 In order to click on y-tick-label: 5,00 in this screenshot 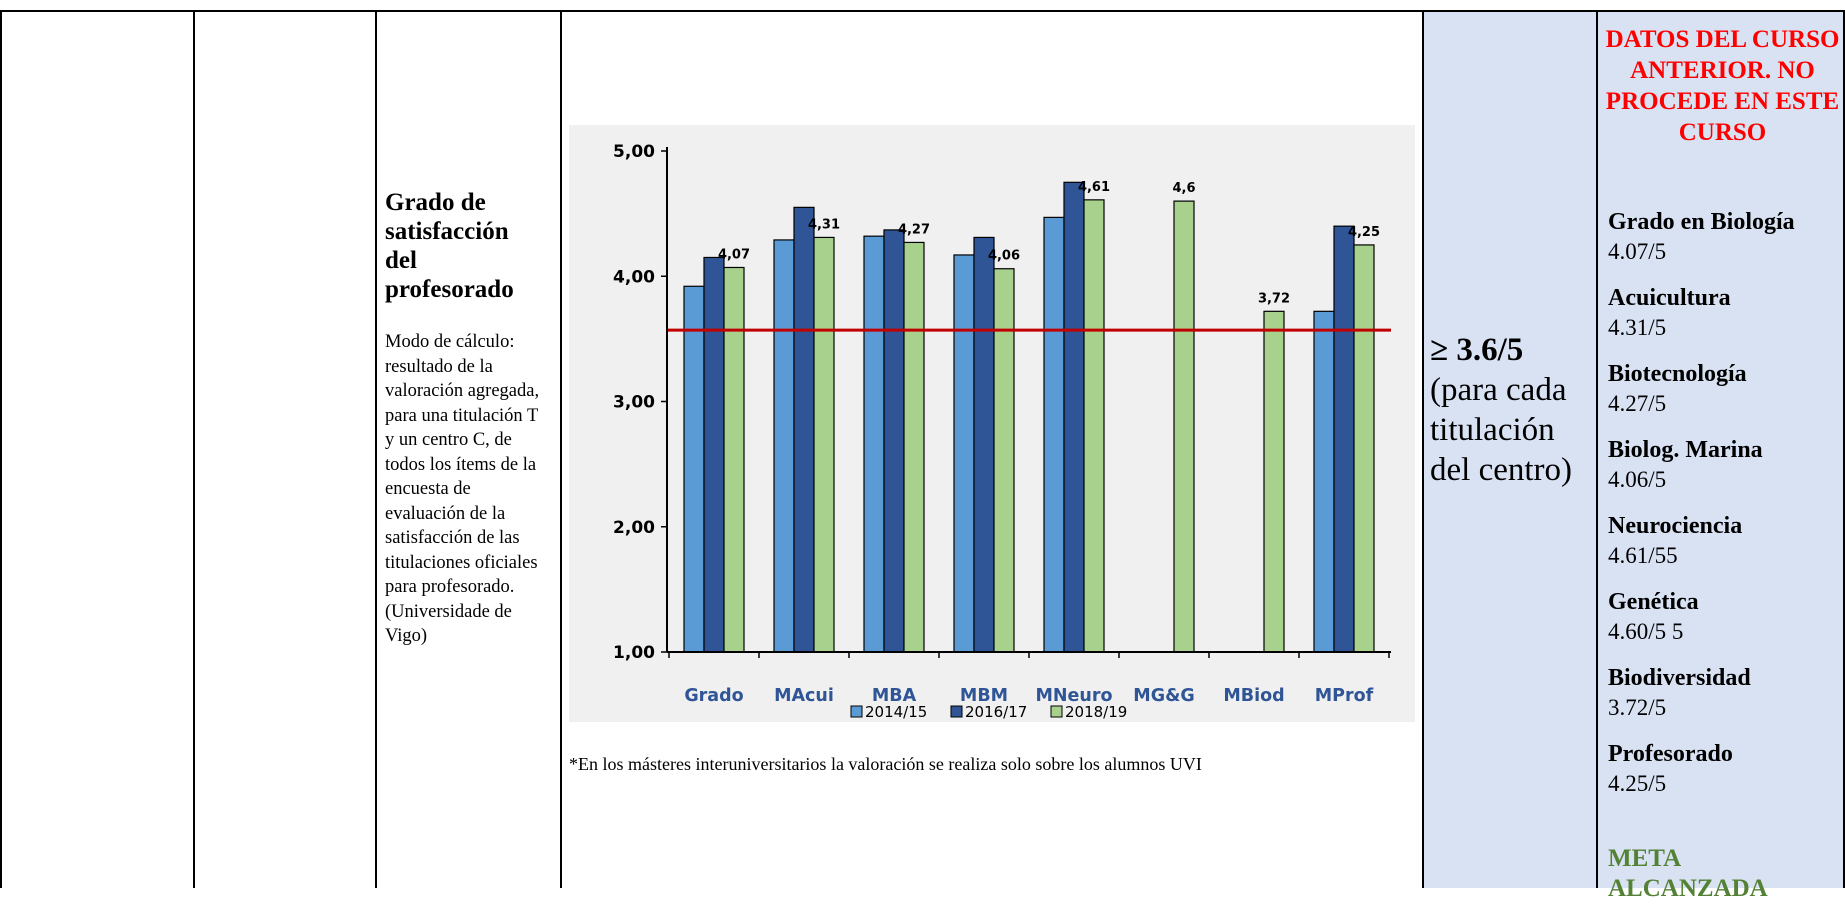, I will do `click(634, 152)`.